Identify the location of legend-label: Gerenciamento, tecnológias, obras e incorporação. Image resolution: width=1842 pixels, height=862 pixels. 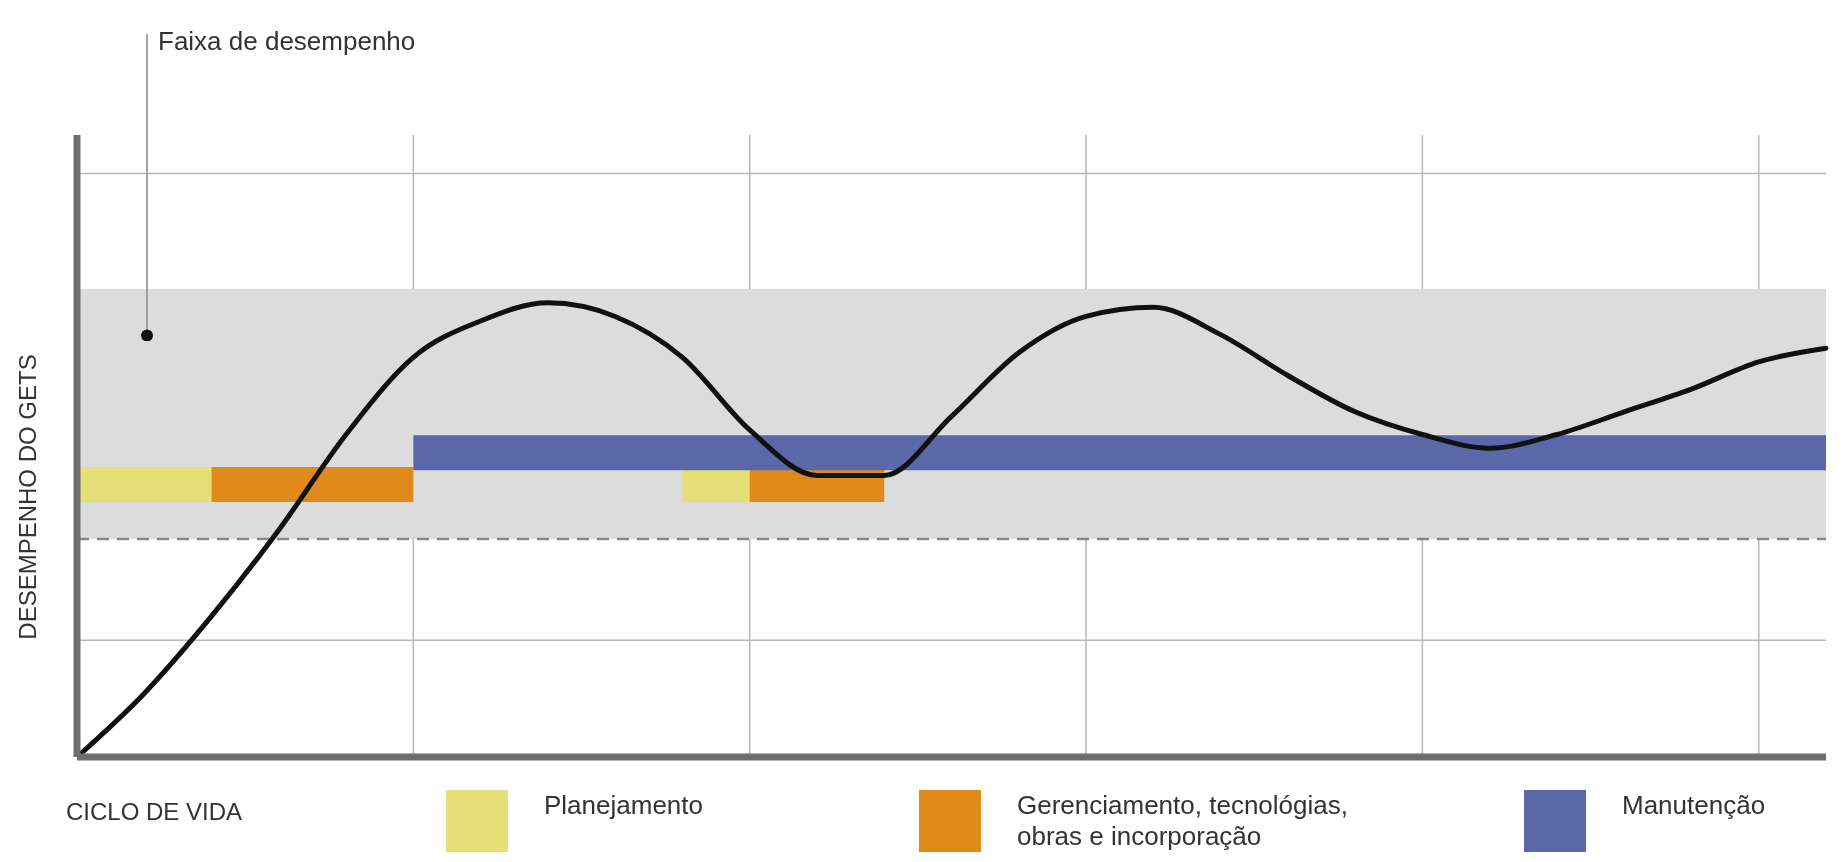
(1183, 821).